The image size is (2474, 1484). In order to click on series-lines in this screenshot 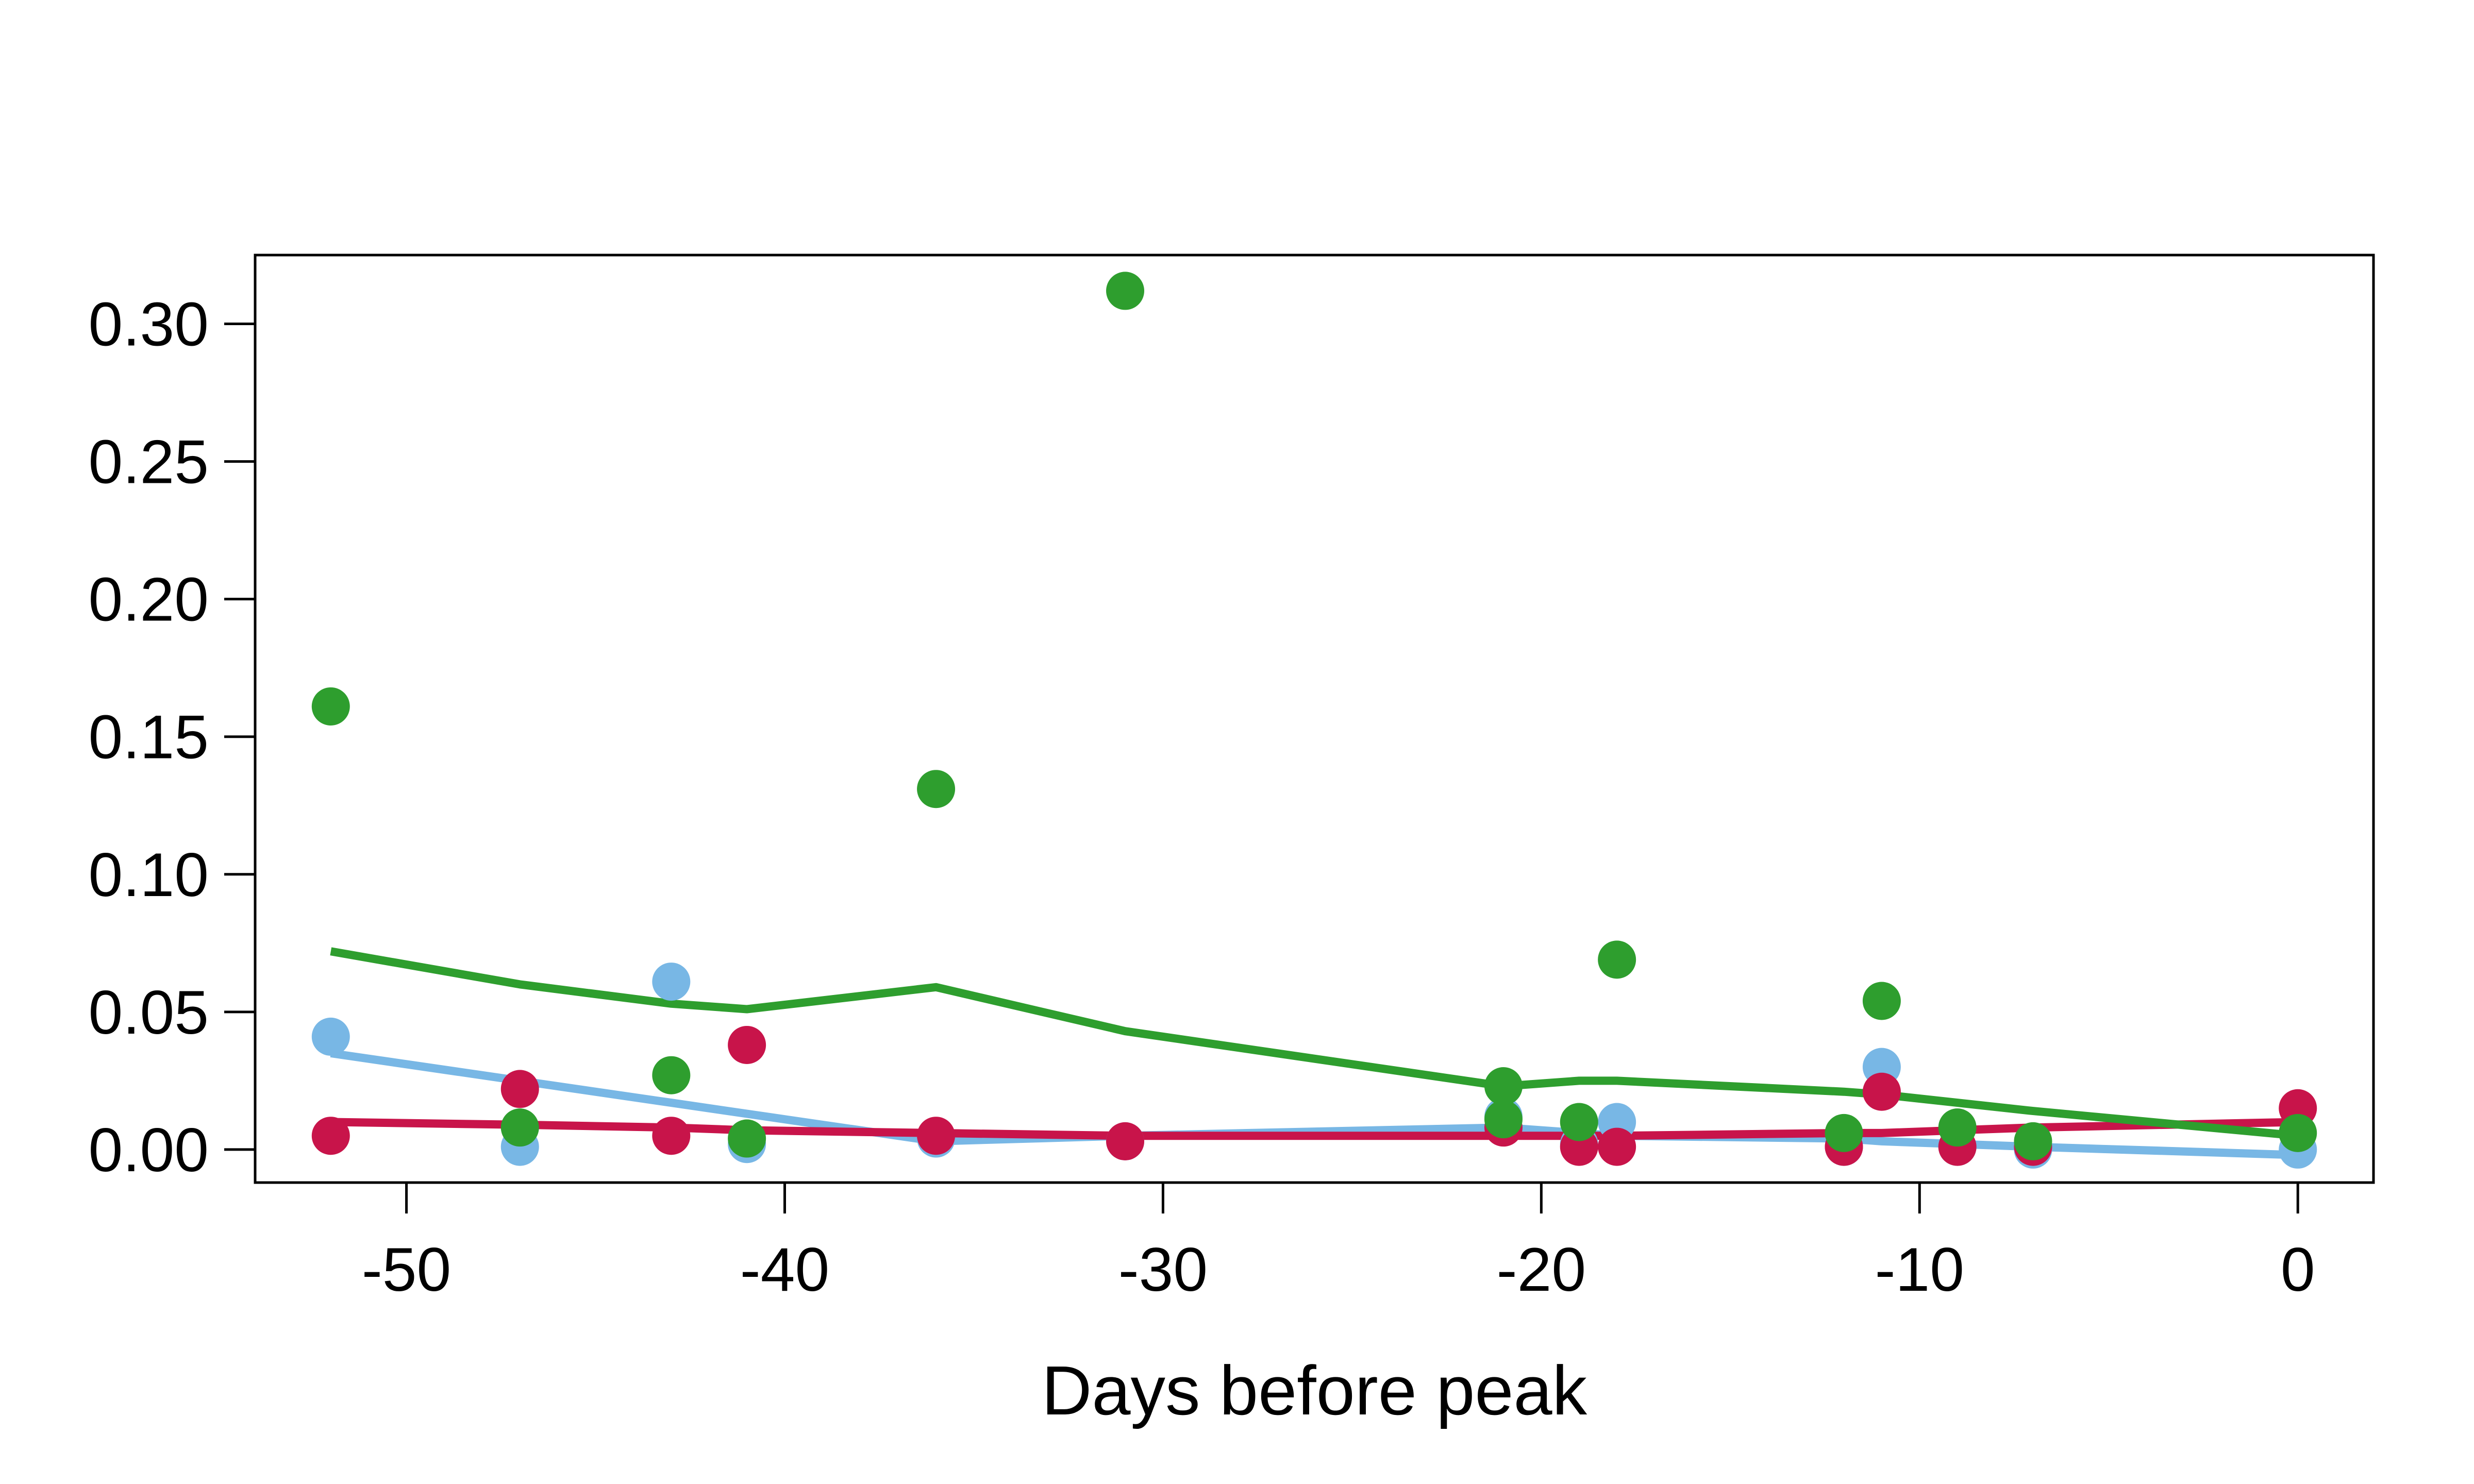, I will do `click(1314, 1053)`.